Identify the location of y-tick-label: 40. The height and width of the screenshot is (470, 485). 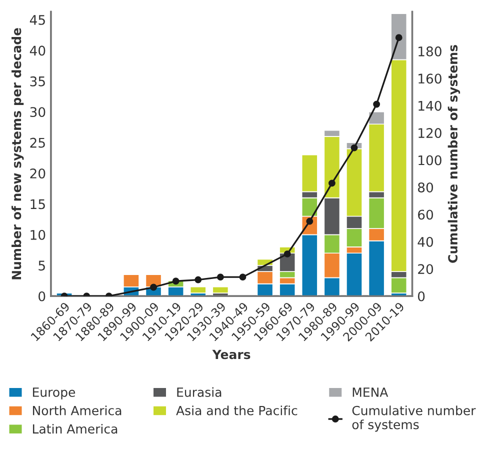
(38, 51).